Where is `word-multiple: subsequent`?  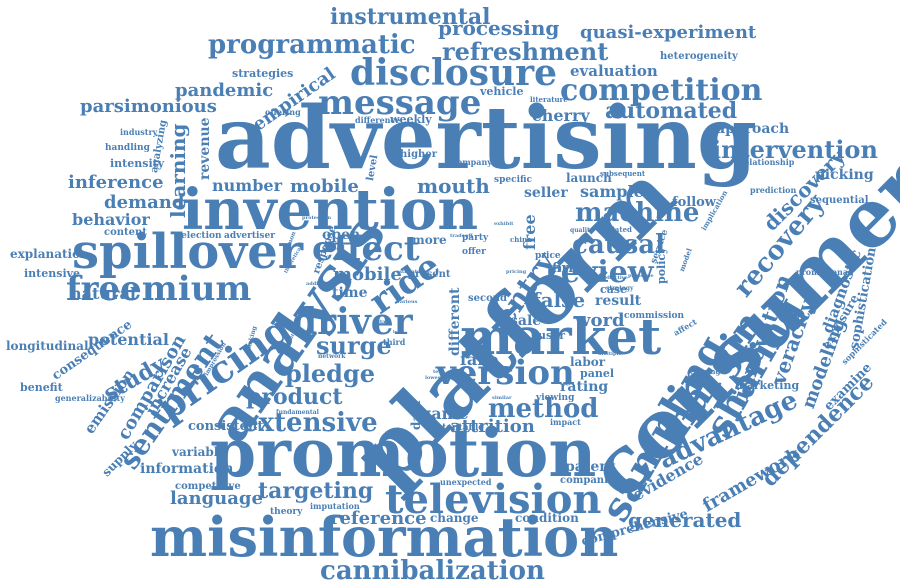
word-multiple: subsequent is located at coordinates (623, 173).